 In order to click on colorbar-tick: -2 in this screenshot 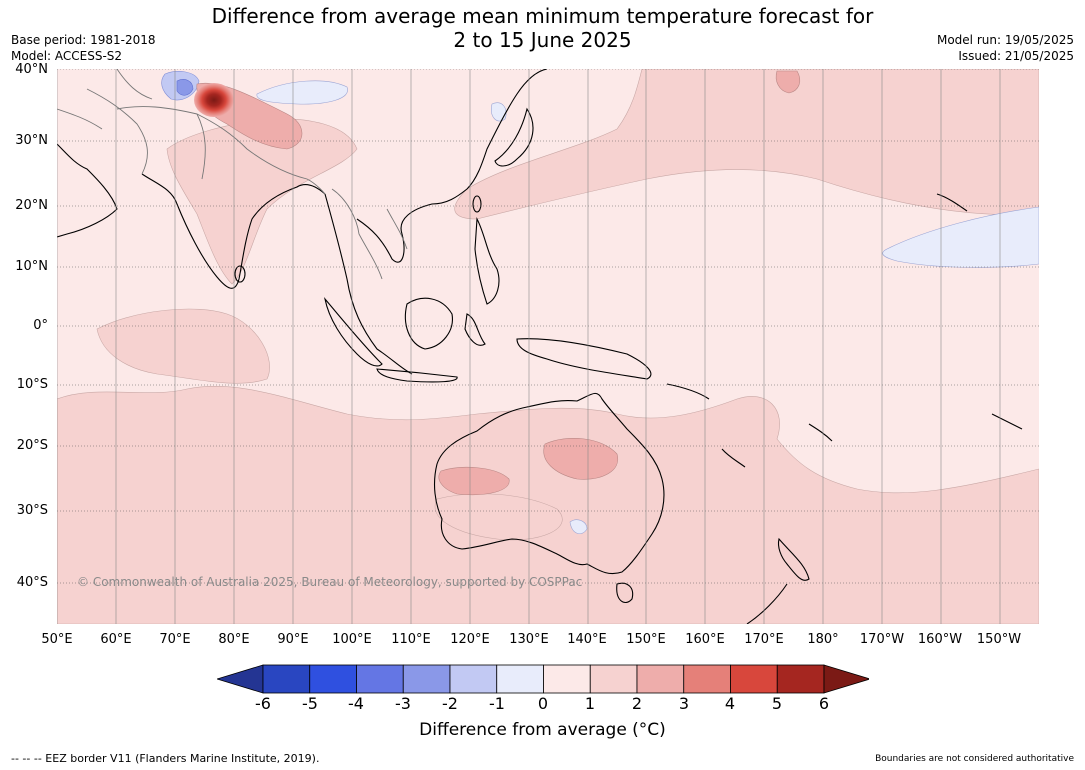, I will do `click(450, 703)`.